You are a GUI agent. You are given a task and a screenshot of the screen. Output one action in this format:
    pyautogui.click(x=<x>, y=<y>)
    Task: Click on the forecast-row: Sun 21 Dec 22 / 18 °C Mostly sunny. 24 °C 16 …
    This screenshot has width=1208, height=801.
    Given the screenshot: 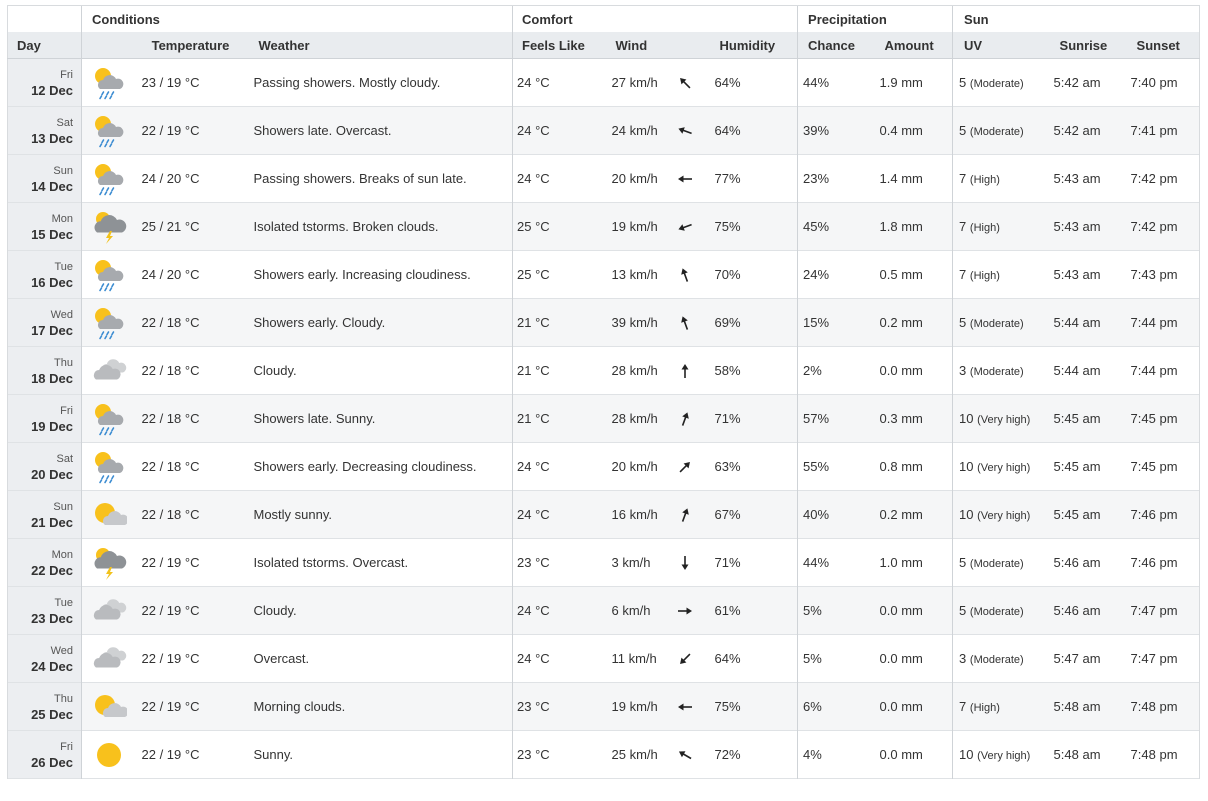 What is the action you would take?
    pyautogui.click(x=604, y=514)
    